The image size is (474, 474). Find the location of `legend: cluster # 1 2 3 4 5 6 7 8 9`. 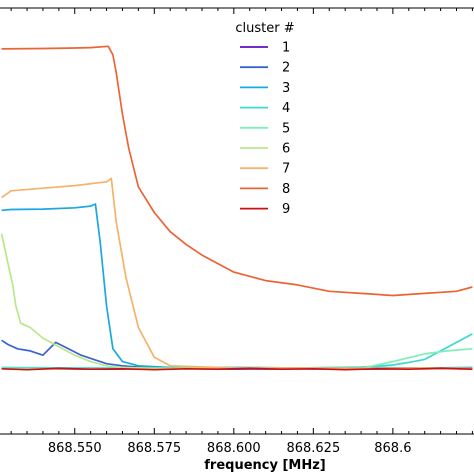

legend: cluster # 1 2 3 4 5 6 7 8 9 is located at coordinates (264, 119).